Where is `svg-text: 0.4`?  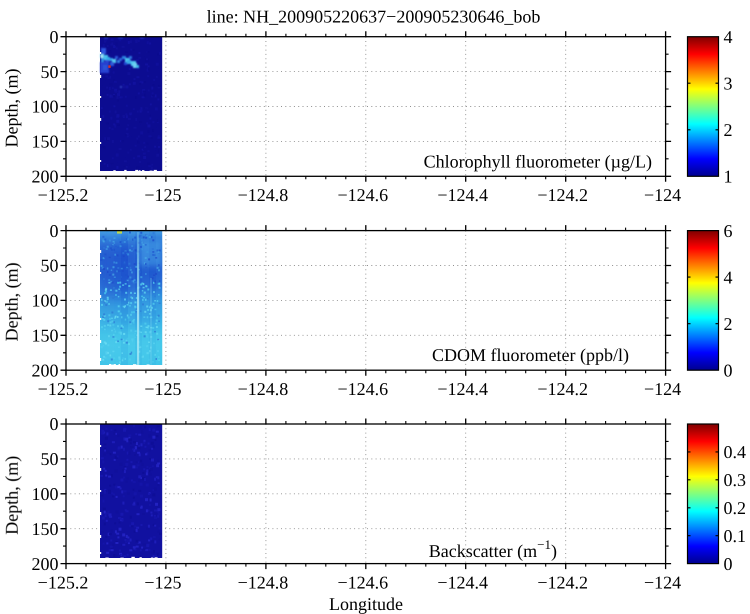
svg-text: 0.4 is located at coordinates (735, 452).